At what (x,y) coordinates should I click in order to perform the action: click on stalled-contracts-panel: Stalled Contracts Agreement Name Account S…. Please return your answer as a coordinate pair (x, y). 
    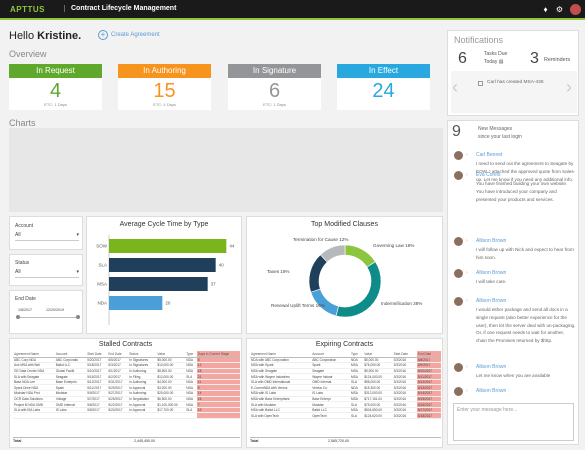
    Looking at the image, I should click on (125, 393).